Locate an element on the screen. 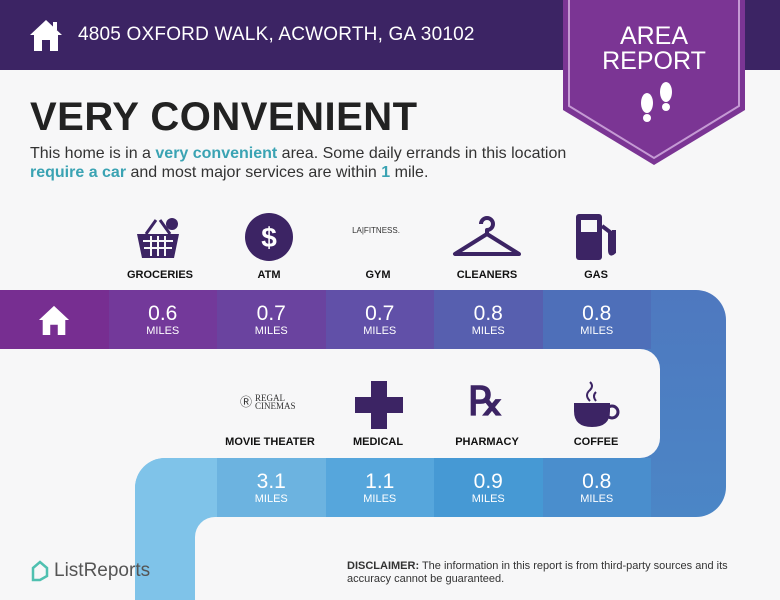 This screenshot has height=600, width=780. gas-pump-icon is located at coordinates (596, 237).